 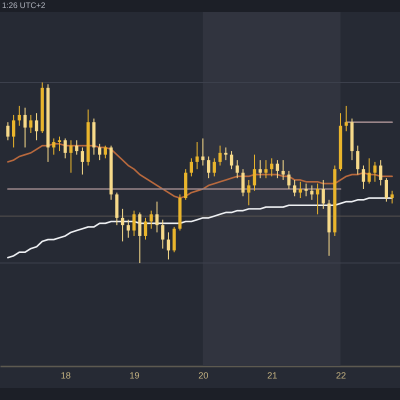 I want to click on x-tick-label: 22, so click(x=341, y=375).